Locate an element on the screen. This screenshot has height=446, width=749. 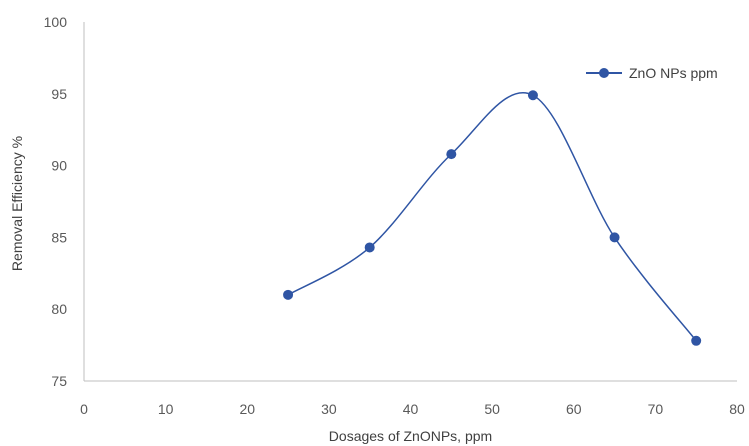
y-tick-label: 85 is located at coordinates (59, 237).